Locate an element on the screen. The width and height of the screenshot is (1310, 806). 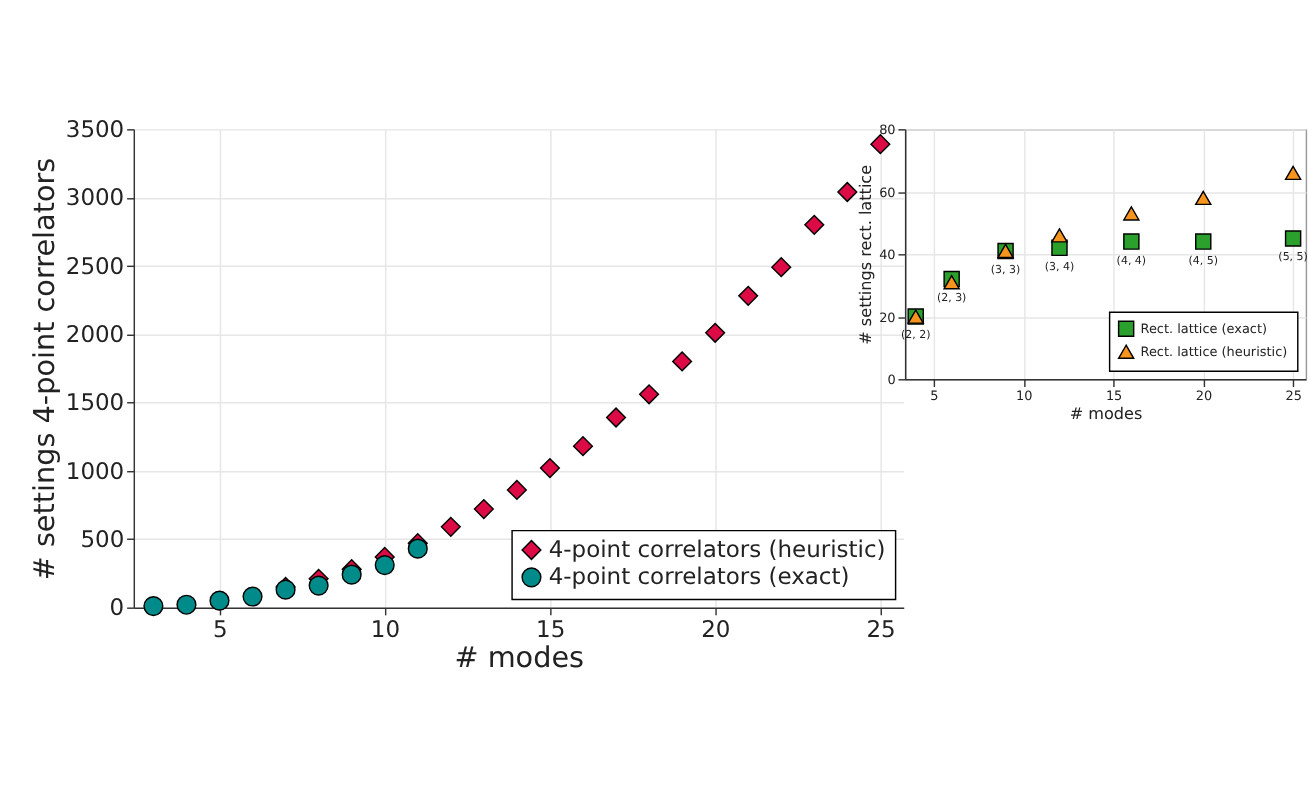
x-tick-label: 5 is located at coordinates (220, 628).